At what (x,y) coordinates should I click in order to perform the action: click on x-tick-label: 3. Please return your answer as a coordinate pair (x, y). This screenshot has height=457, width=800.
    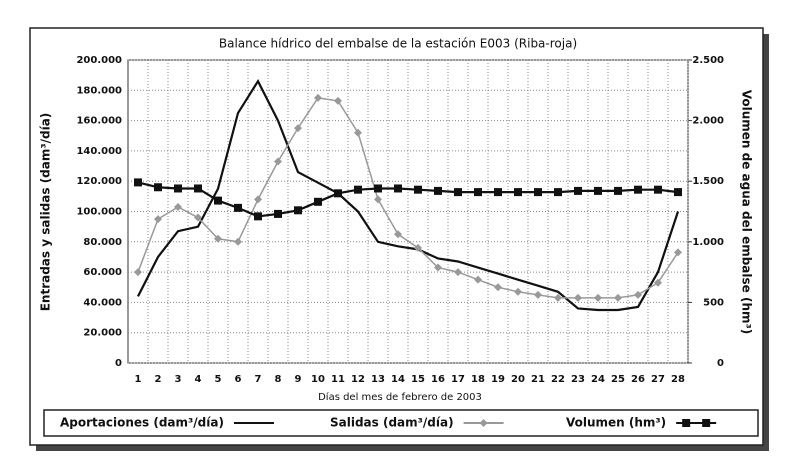
    Looking at the image, I should click on (178, 379).